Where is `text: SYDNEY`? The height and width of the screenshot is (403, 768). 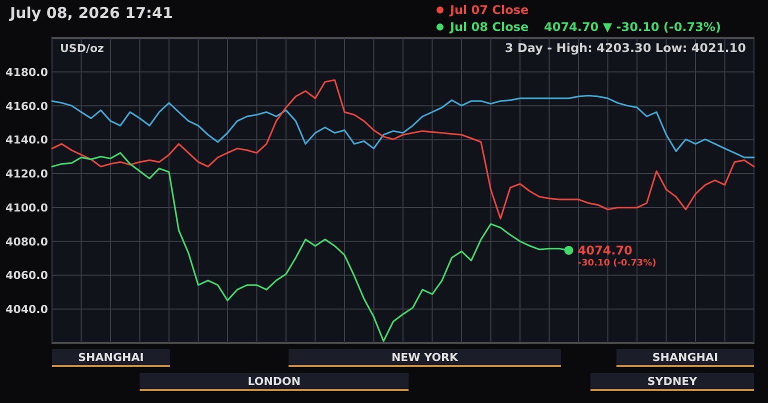 text: SYDNEY is located at coordinates (672, 381).